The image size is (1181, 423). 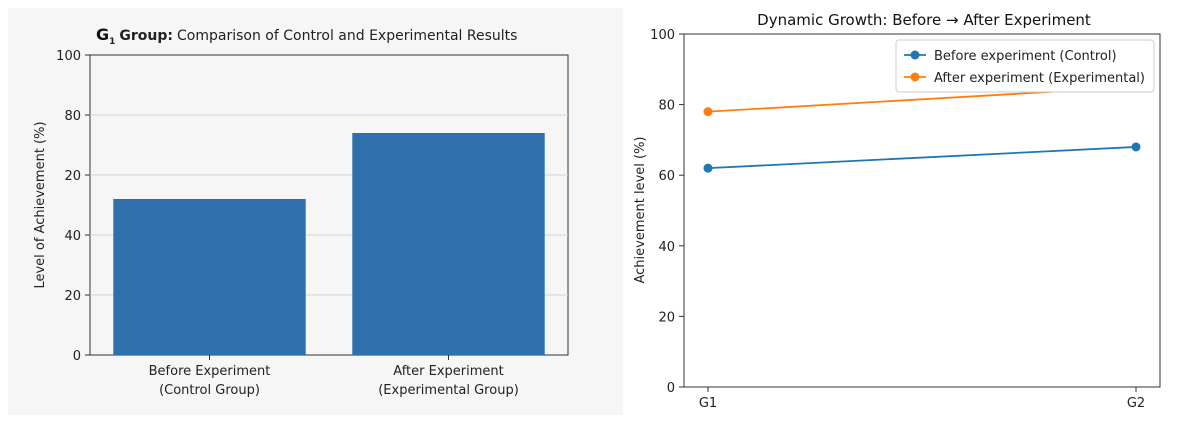 What do you see at coordinates (77, 356) in the screenshot?
I see `bar-y-tick-label: 0` at bounding box center [77, 356].